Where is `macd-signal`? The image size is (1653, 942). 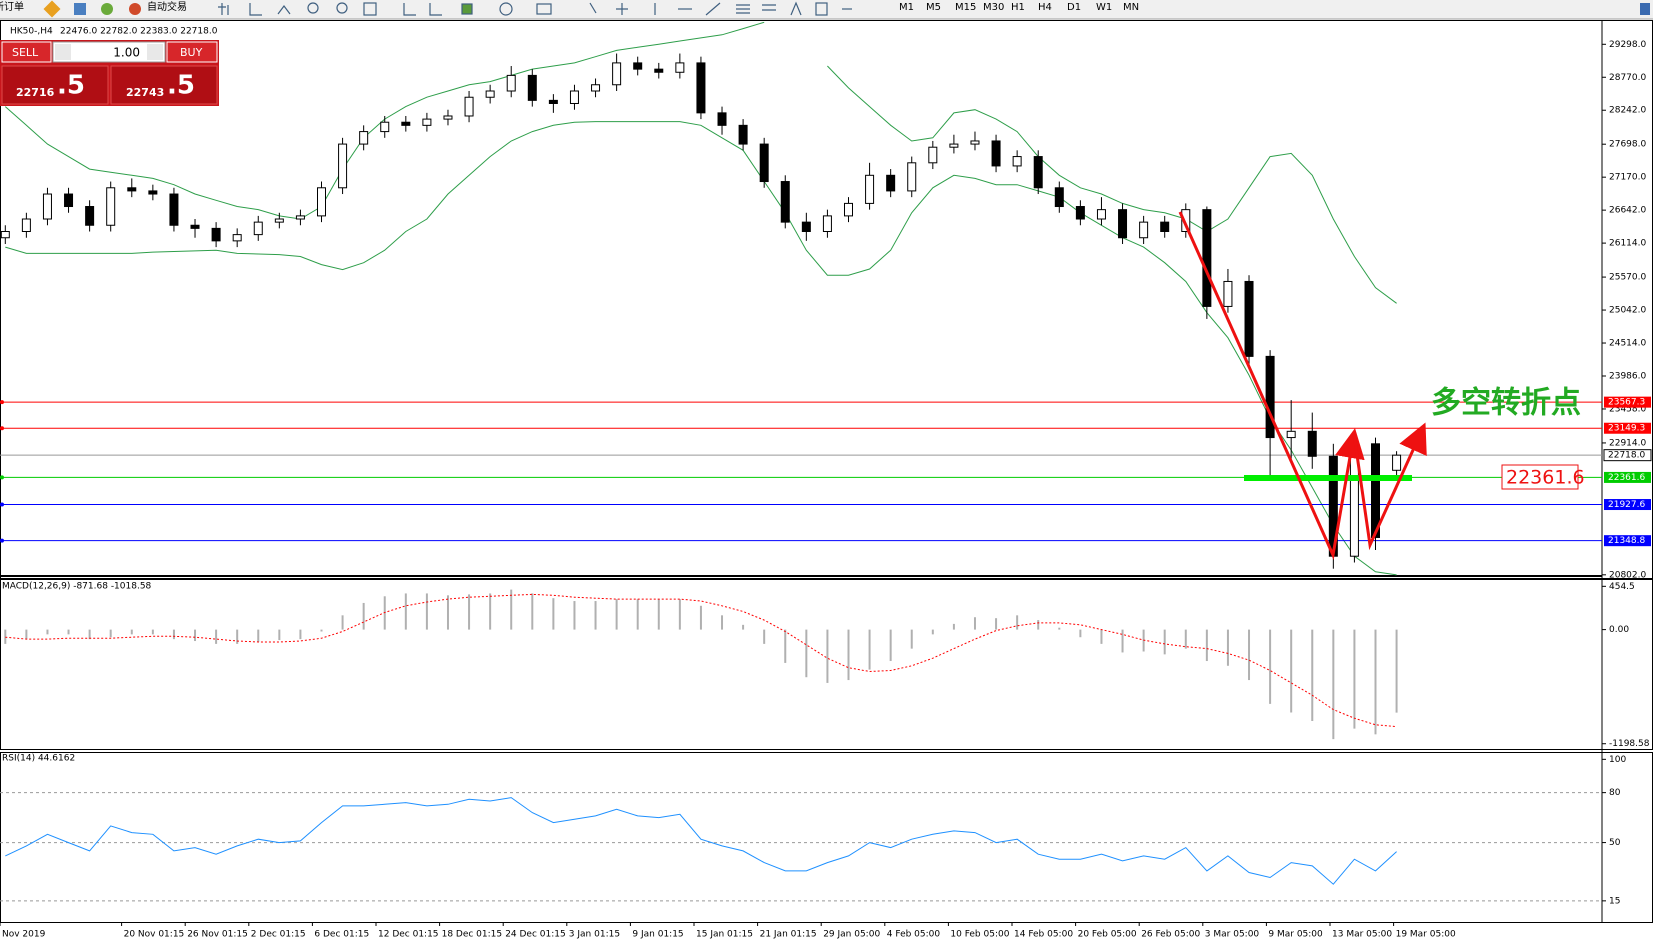
macd-signal is located at coordinates (701, 660).